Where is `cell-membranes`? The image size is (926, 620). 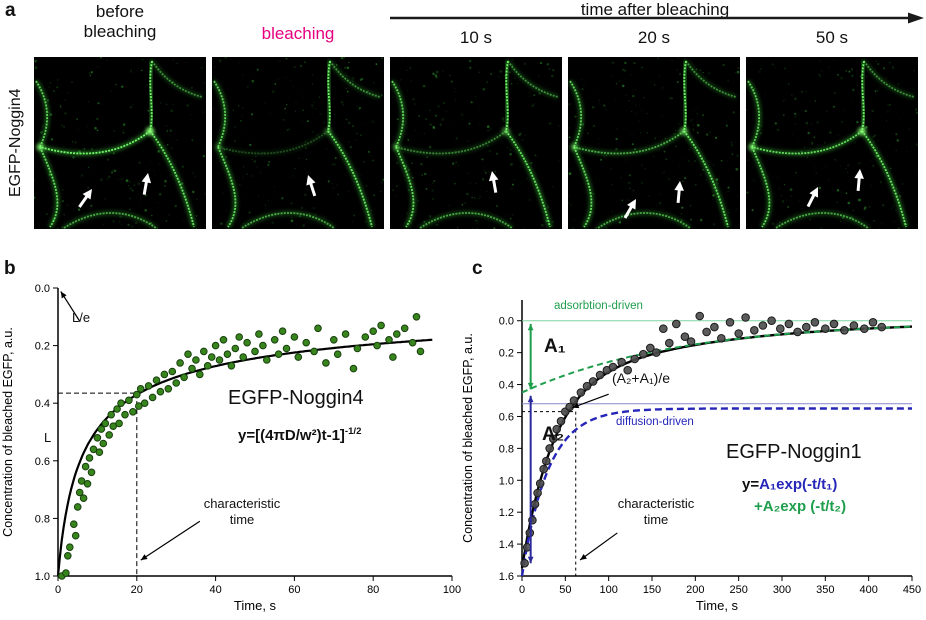
cell-membranes is located at coordinates (830, 145).